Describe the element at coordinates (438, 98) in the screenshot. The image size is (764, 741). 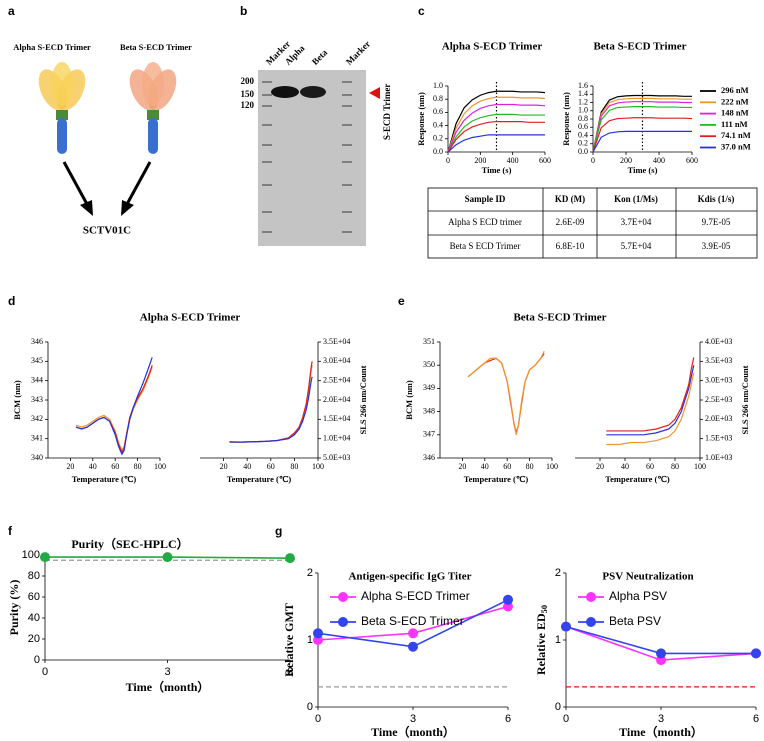
I see `y-tick-label: 0.8` at that location.